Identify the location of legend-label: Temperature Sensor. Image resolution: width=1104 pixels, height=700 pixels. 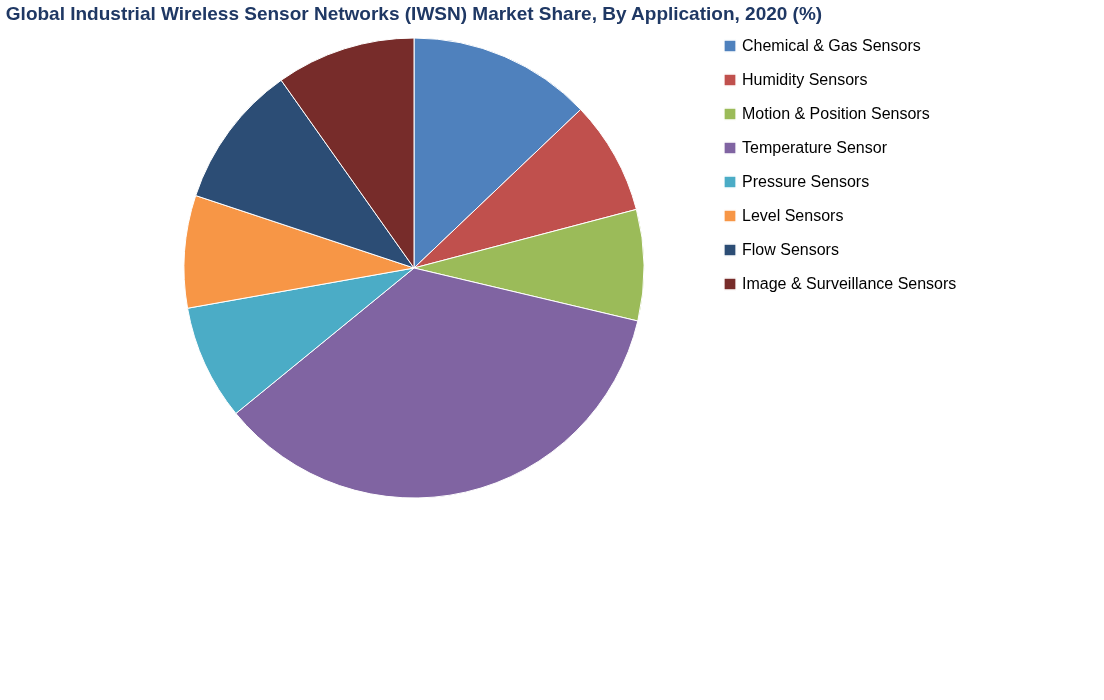
(815, 147).